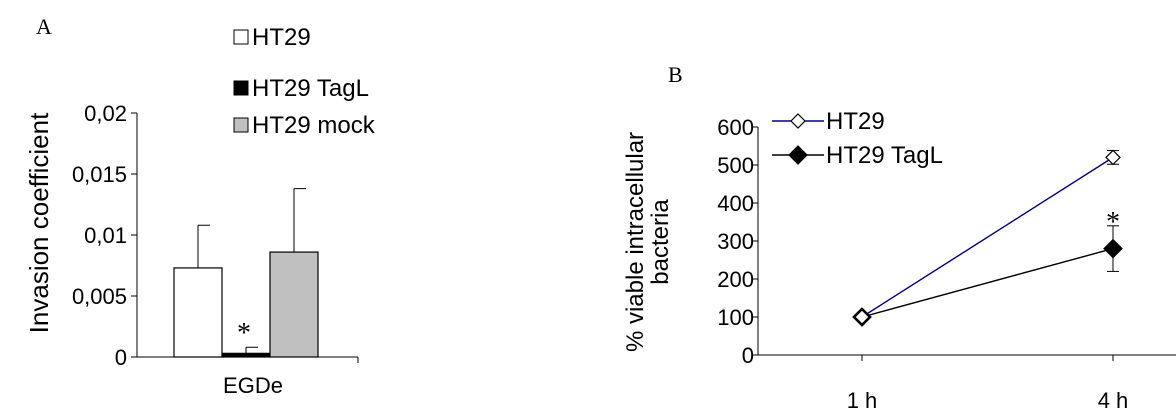 This screenshot has width=1176, height=412. Describe the element at coordinates (105, 235) in the screenshot. I see `y-tick-label: 0,01` at that location.